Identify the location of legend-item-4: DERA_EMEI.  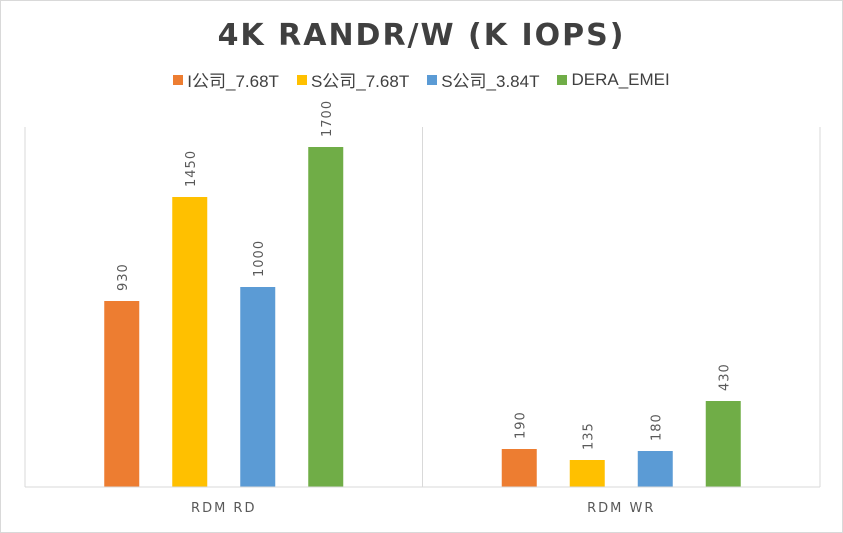
(613, 79).